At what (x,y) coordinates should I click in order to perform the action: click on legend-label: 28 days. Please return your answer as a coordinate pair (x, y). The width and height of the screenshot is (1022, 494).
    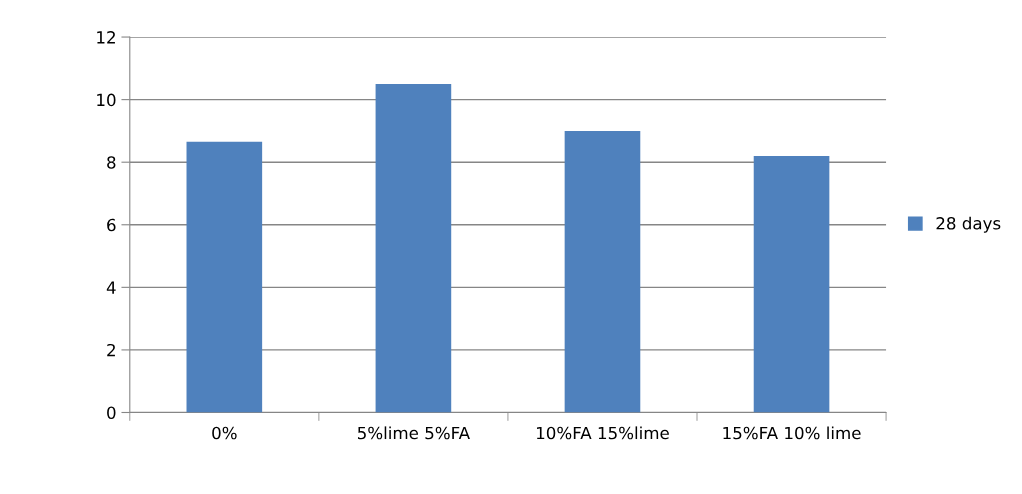
    Looking at the image, I should click on (968, 224).